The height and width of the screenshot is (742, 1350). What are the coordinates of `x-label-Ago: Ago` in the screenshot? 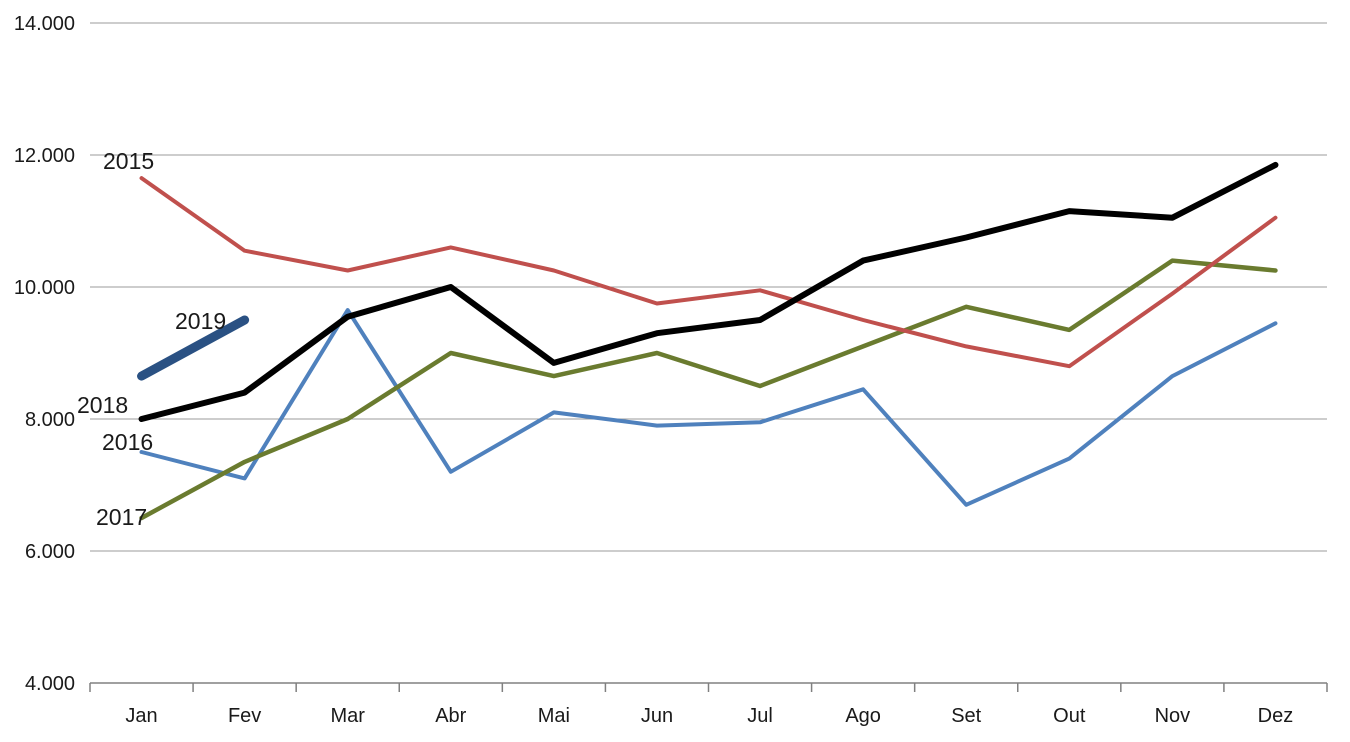 It's located at (863, 716).